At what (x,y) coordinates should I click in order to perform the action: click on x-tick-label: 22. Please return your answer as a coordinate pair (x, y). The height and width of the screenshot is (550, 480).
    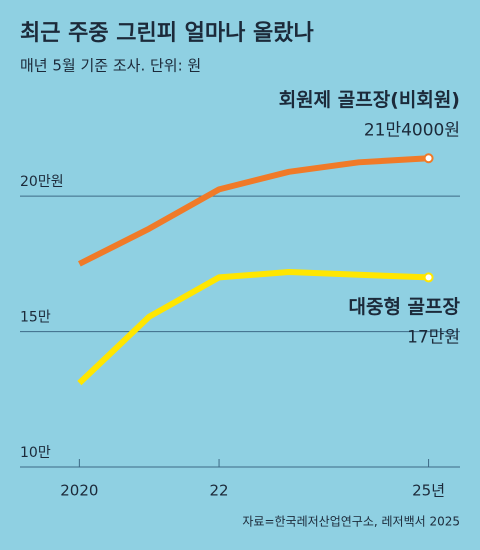
    Looking at the image, I should click on (219, 491).